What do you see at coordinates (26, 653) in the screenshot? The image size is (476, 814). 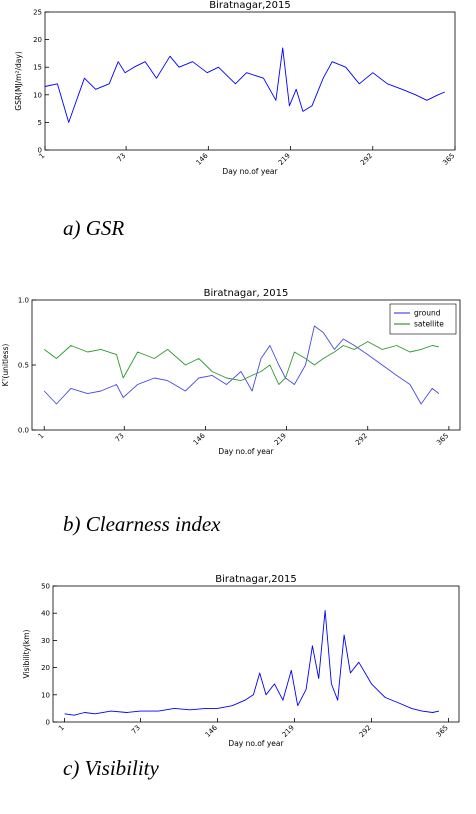 I see `y-axis-label: Visibility(km)` at bounding box center [26, 653].